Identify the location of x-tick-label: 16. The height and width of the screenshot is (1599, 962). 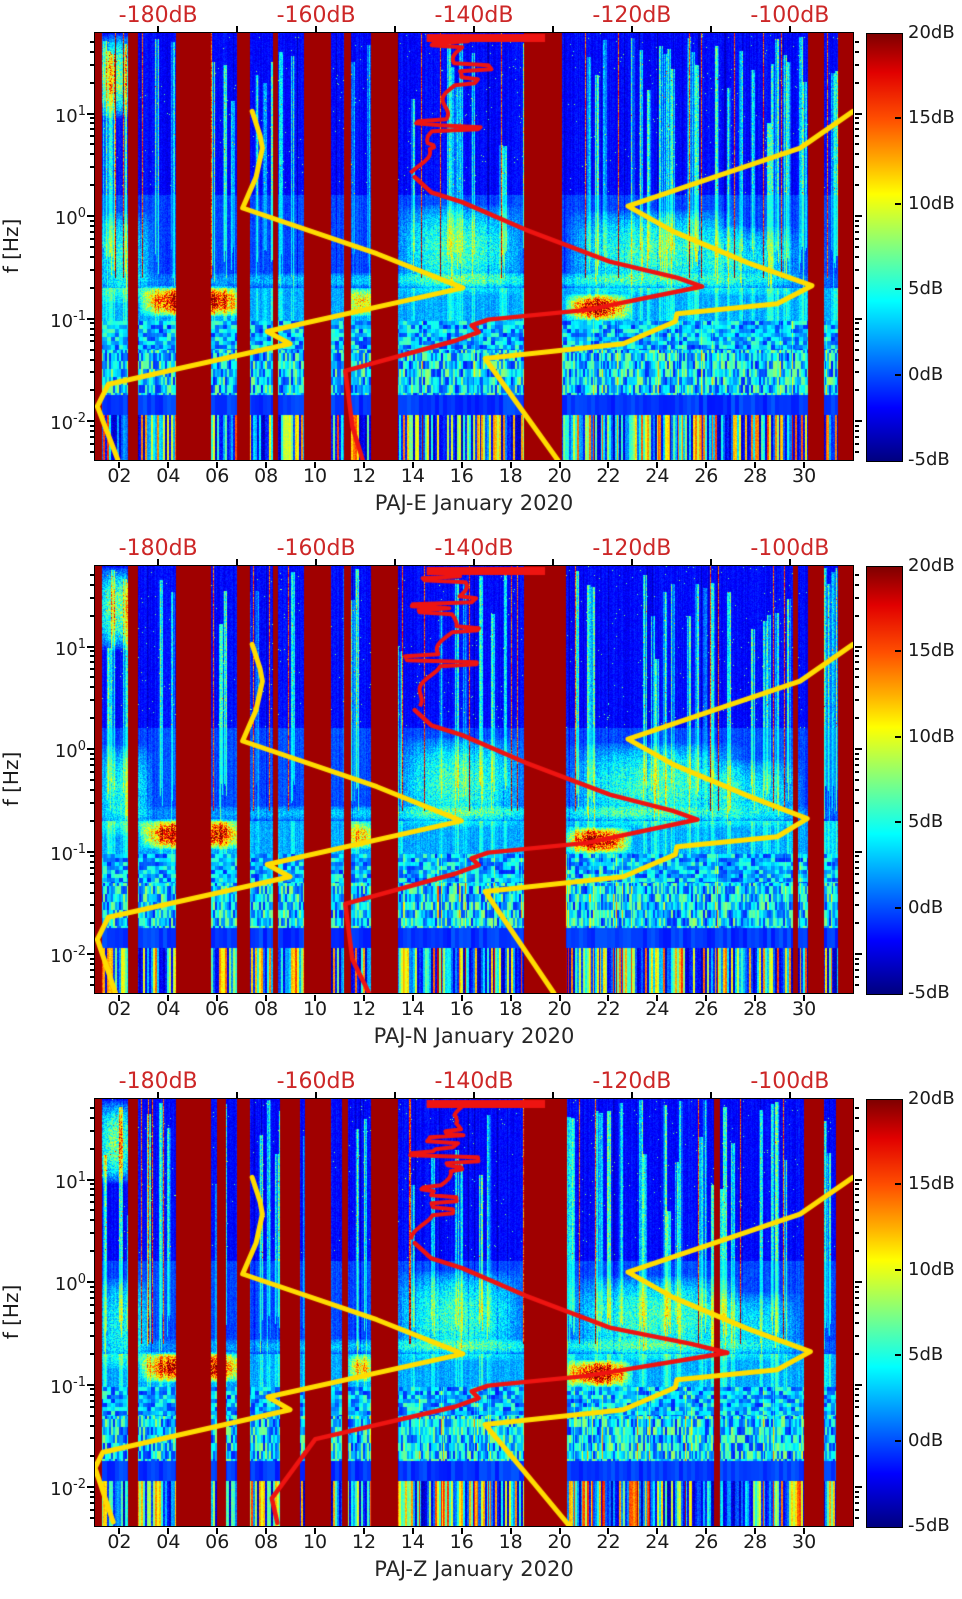
(461, 1009).